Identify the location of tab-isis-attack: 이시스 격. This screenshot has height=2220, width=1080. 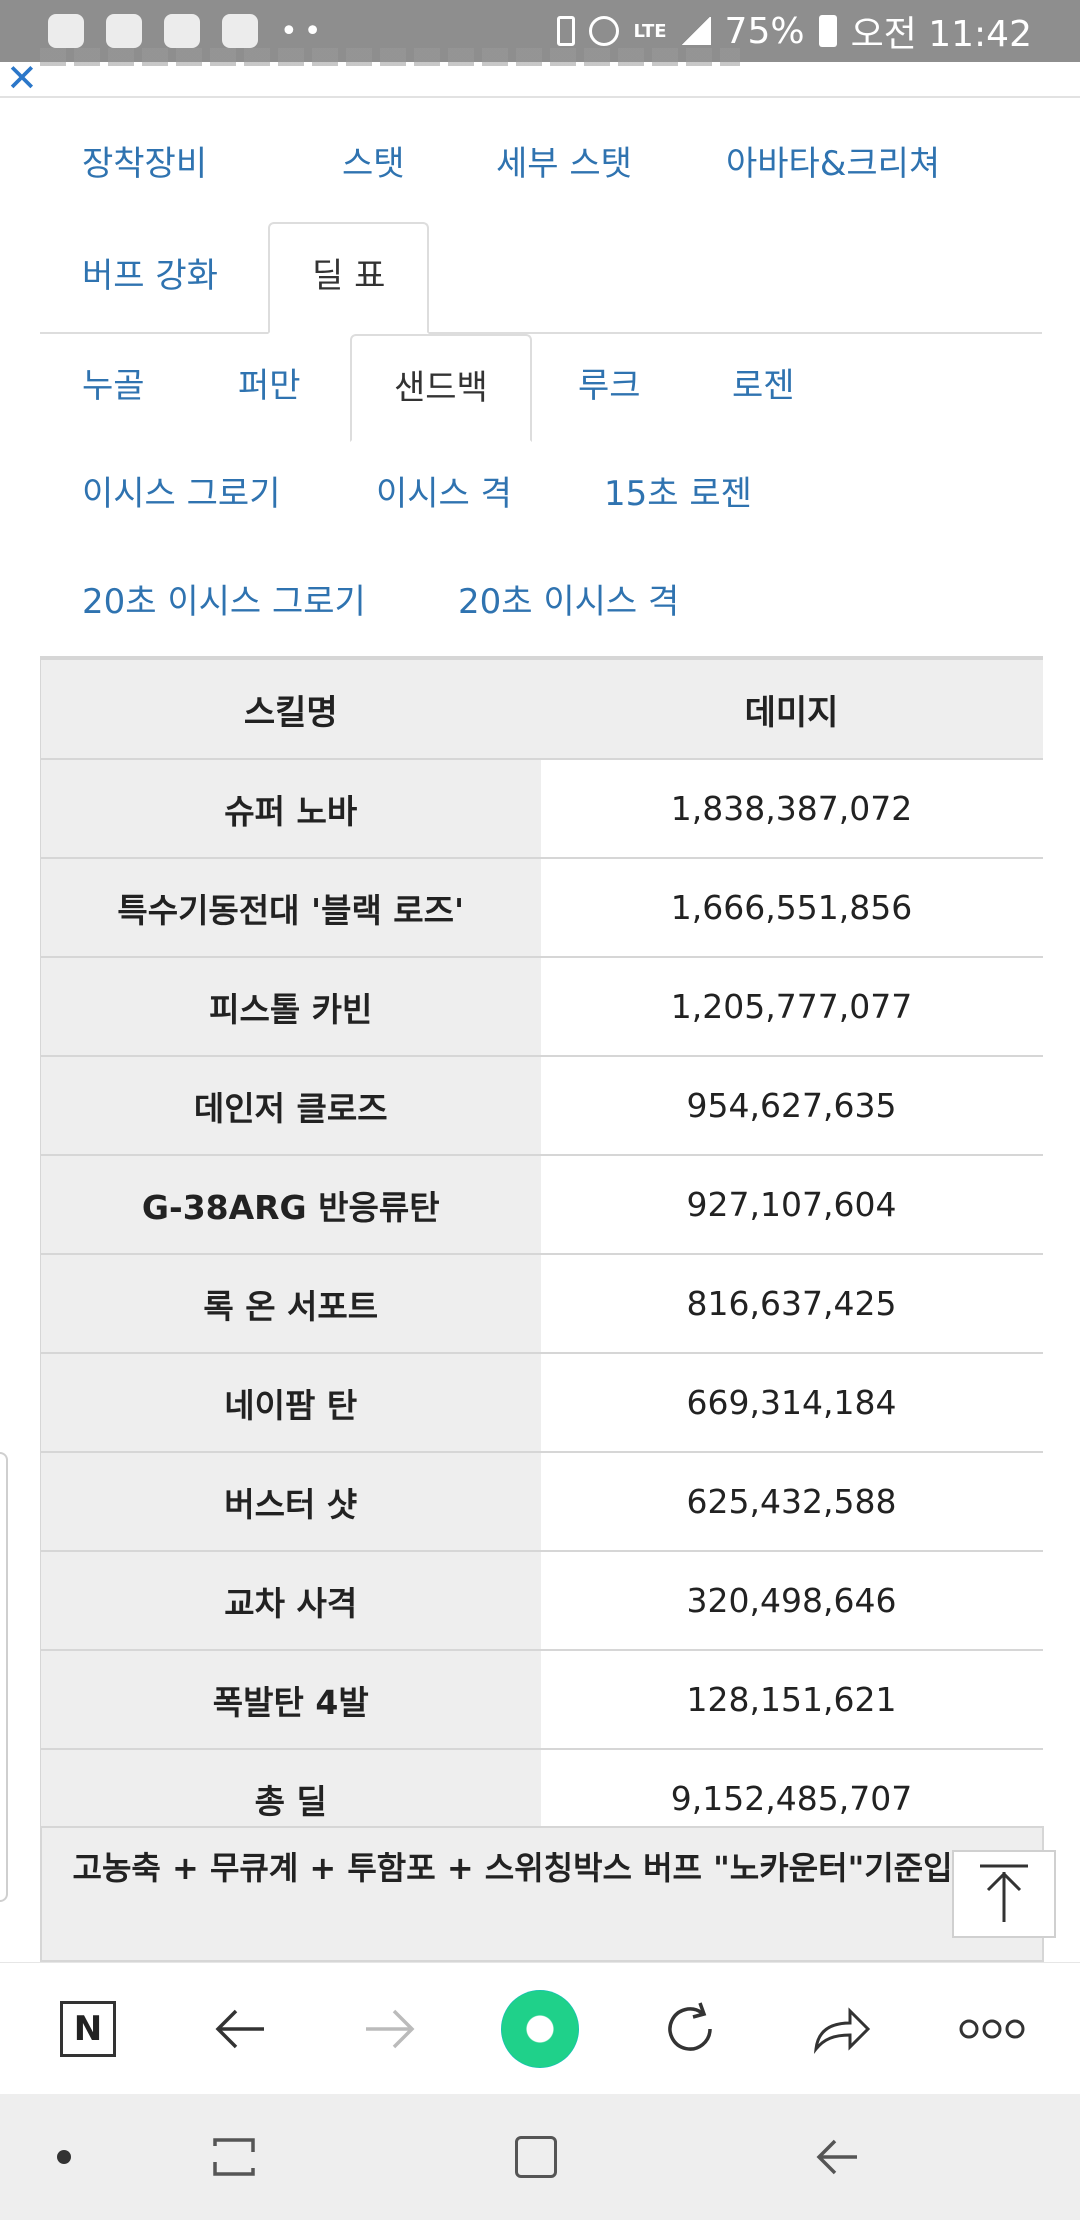
(444, 494).